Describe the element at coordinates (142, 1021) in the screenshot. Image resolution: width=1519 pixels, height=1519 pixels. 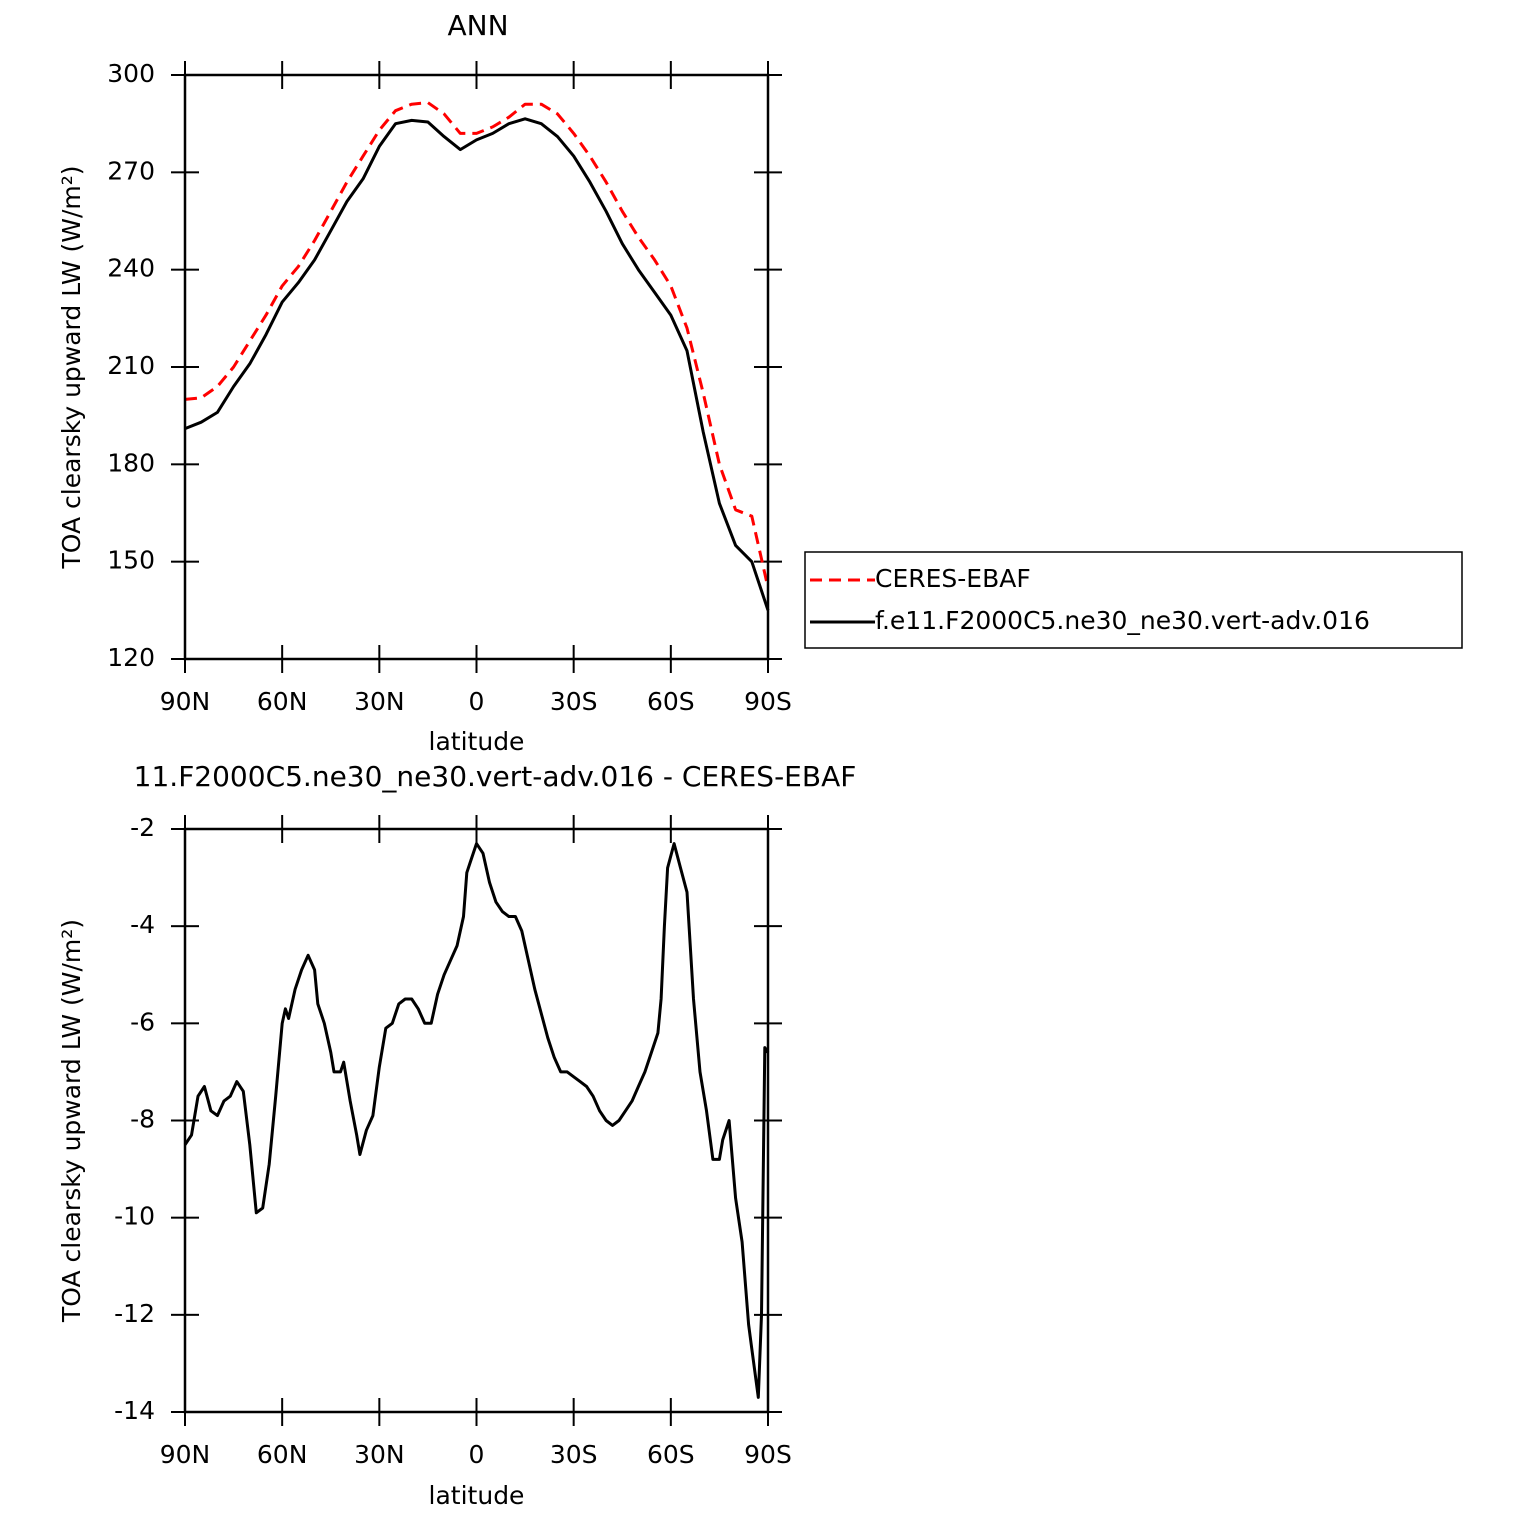
I see `y-tick-label: -6` at that location.